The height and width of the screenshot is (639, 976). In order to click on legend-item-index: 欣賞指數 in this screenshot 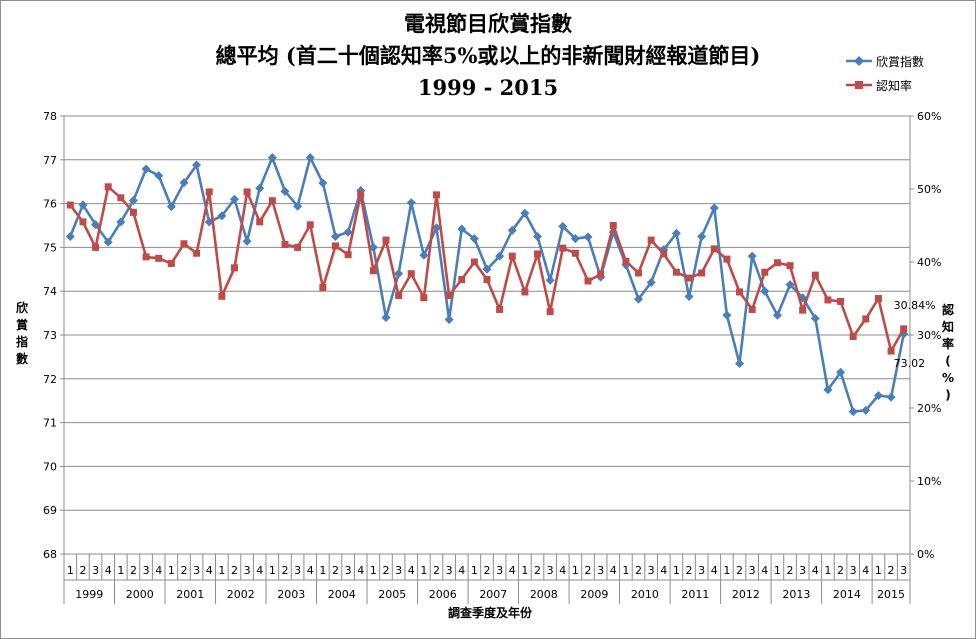, I will do `click(885, 61)`.